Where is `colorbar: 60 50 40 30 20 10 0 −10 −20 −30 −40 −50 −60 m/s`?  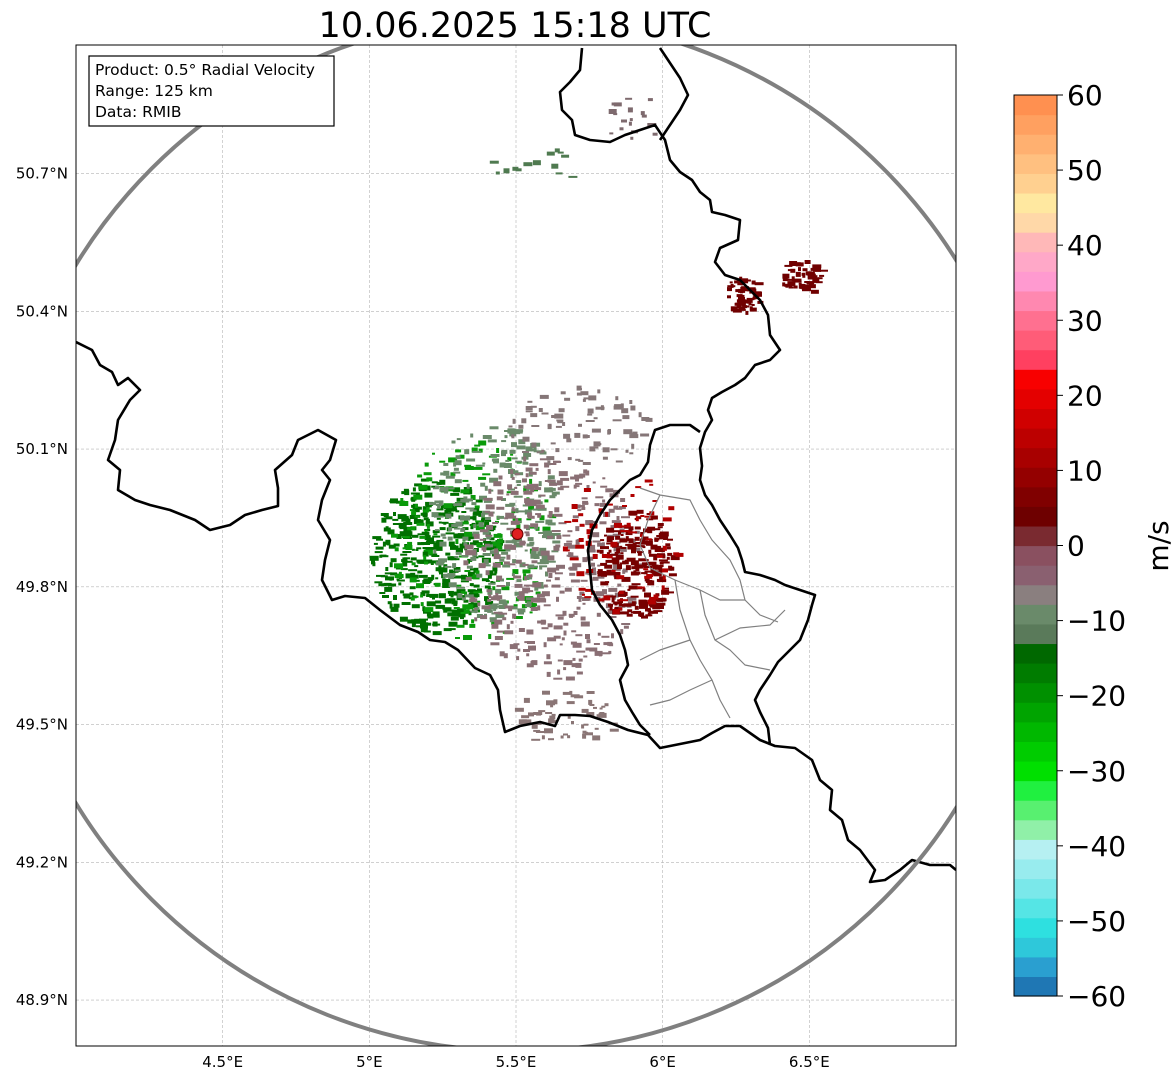
colorbar: 60 50 40 30 20 10 0 −10 −20 −30 −40 −50 −60 m/s is located at coordinates (1092, 546).